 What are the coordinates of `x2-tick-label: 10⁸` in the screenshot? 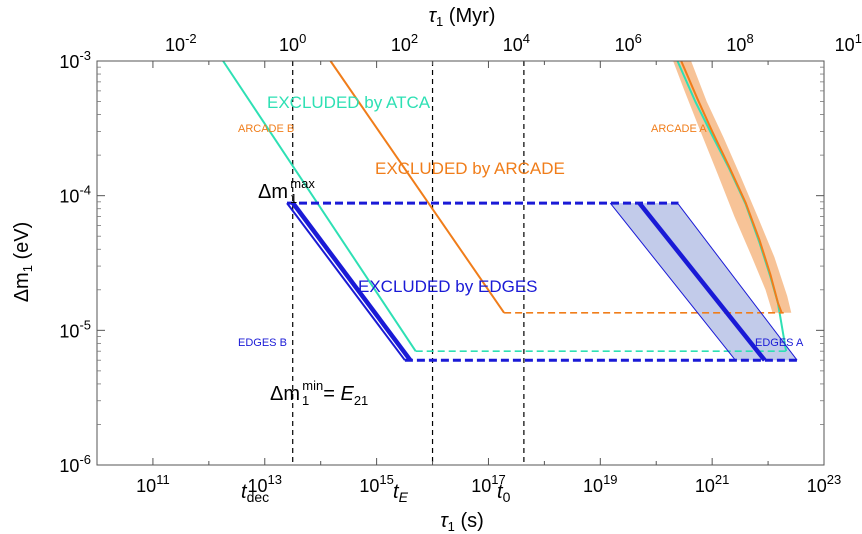 It's located at (739, 43).